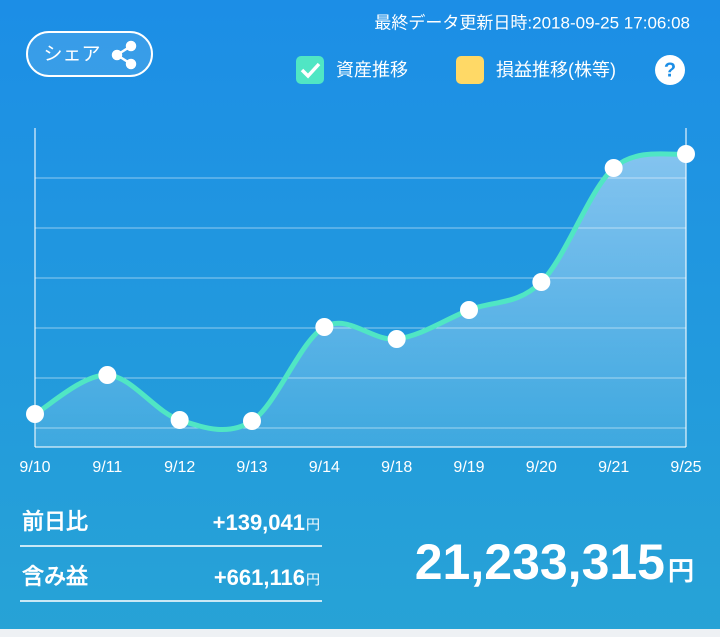 Image resolution: width=720 pixels, height=637 pixels. Describe the element at coordinates (681, 571) in the screenshot. I see `total-unit: 円` at that location.